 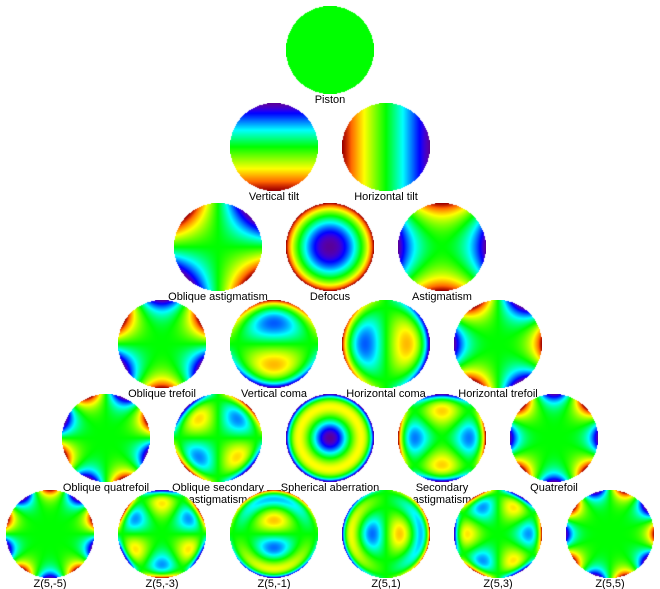 What do you see at coordinates (610, 583) in the screenshot?
I see `mode-label: Z(5,5)` at bounding box center [610, 583].